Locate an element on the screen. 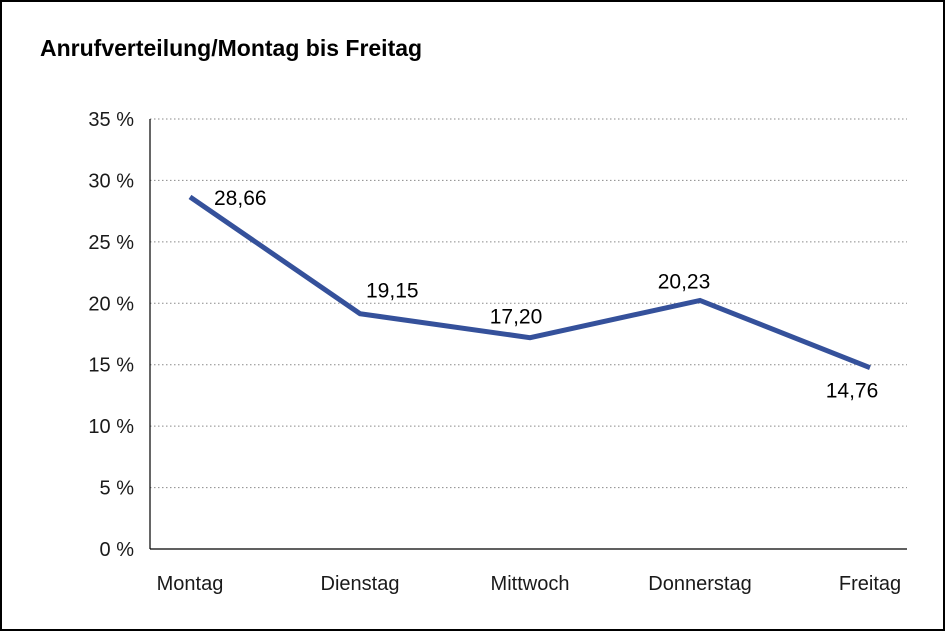  point-value-label: 17,20 is located at coordinates (516, 317).